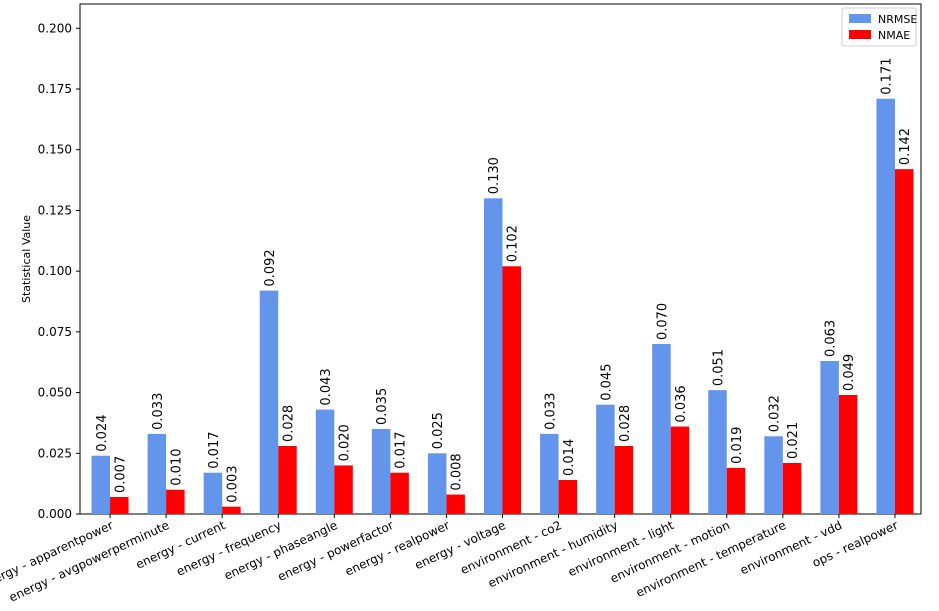  I want to click on bar-value-label: 0.032, so click(775, 413).